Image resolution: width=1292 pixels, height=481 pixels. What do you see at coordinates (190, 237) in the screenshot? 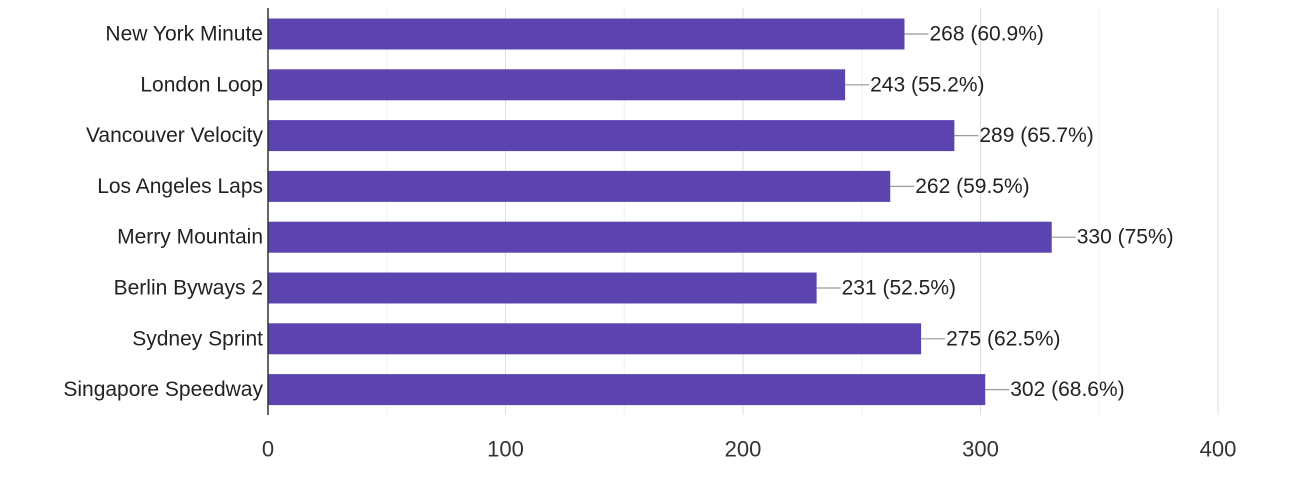
I see `category-label: Merry Mountain` at bounding box center [190, 237].